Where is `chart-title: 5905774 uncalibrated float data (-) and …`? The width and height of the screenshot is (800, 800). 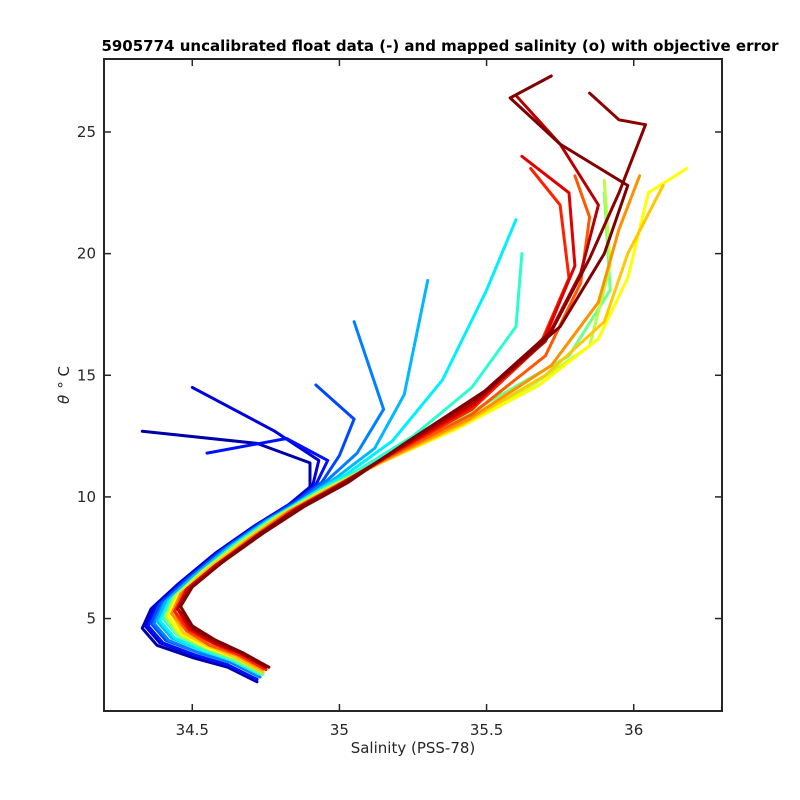 chart-title: 5905774 uncalibrated float data (-) and … is located at coordinates (440, 46).